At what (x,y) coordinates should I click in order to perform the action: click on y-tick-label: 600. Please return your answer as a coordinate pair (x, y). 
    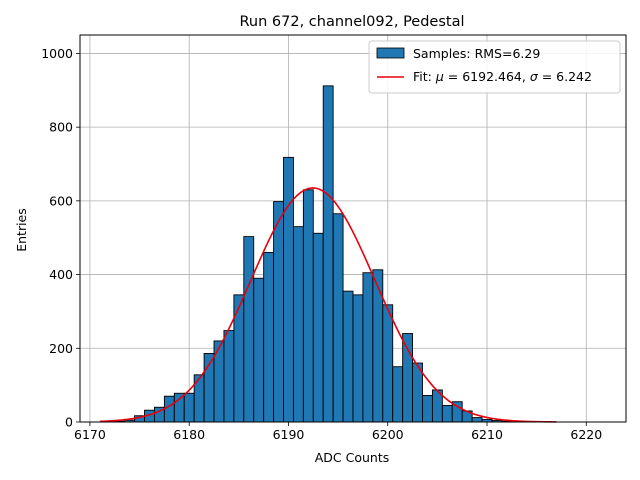
    Looking at the image, I should click on (61, 200).